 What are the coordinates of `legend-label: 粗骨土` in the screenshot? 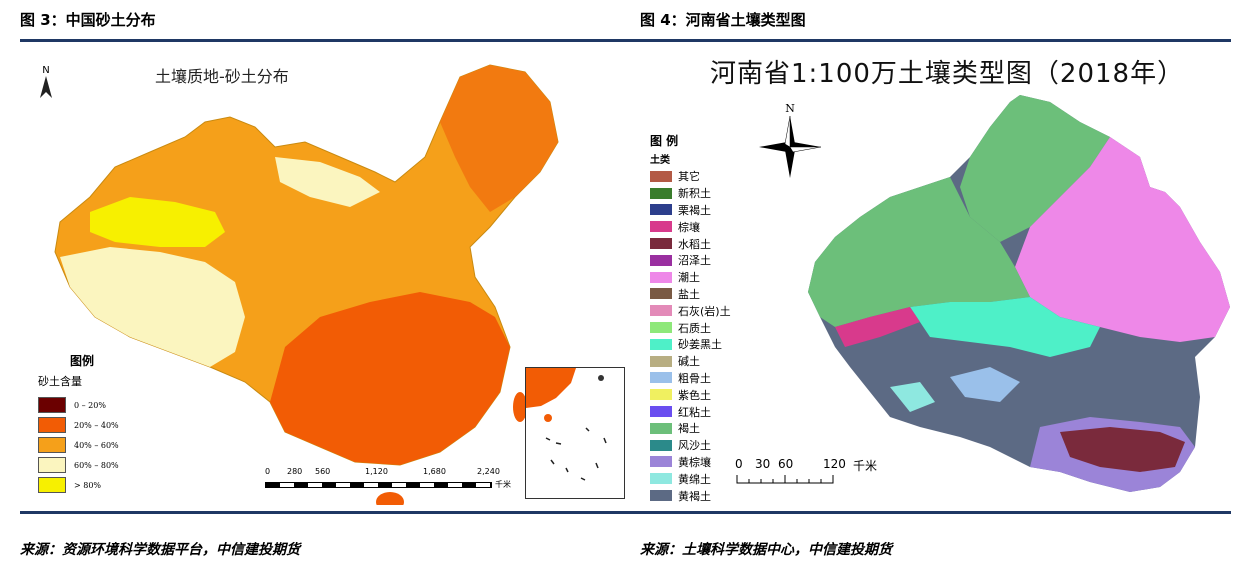 It's located at (694, 378).